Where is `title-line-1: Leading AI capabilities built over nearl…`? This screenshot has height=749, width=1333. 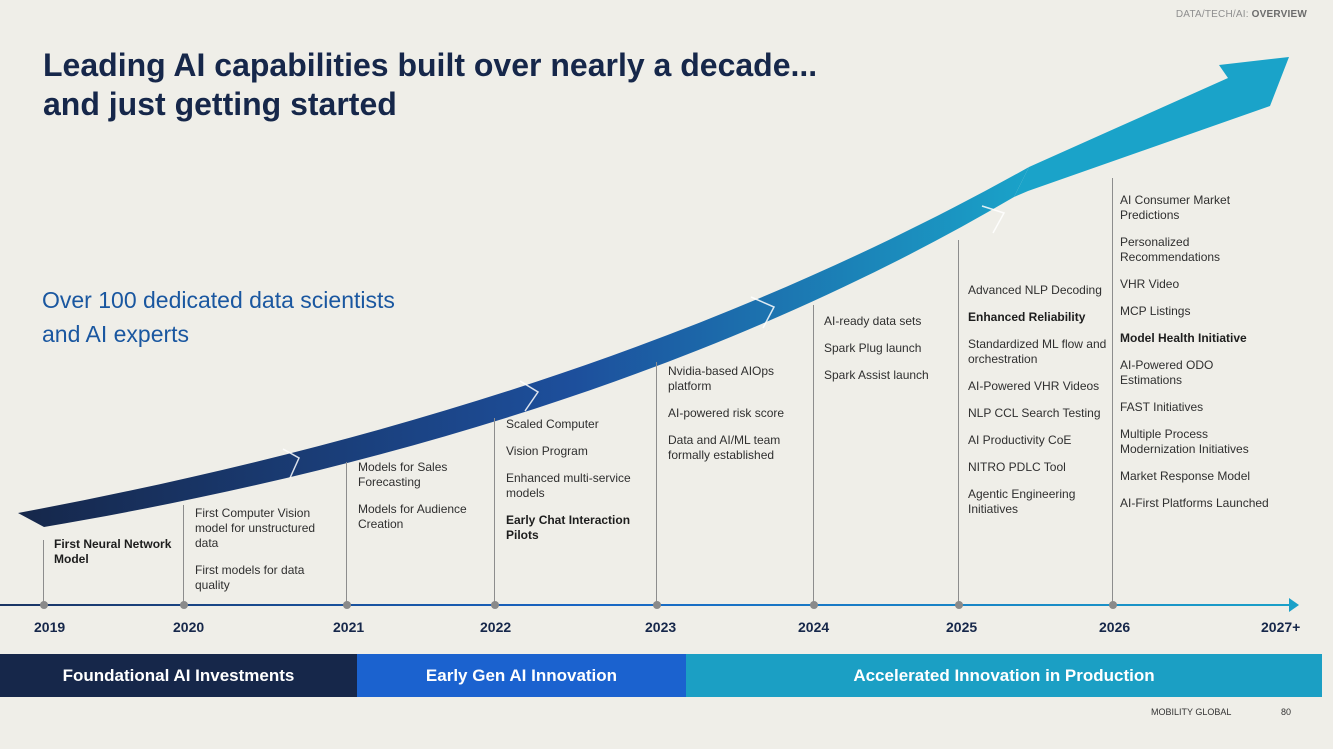
title-line-1: Leading AI capabilities built over nearl… is located at coordinates (430, 65).